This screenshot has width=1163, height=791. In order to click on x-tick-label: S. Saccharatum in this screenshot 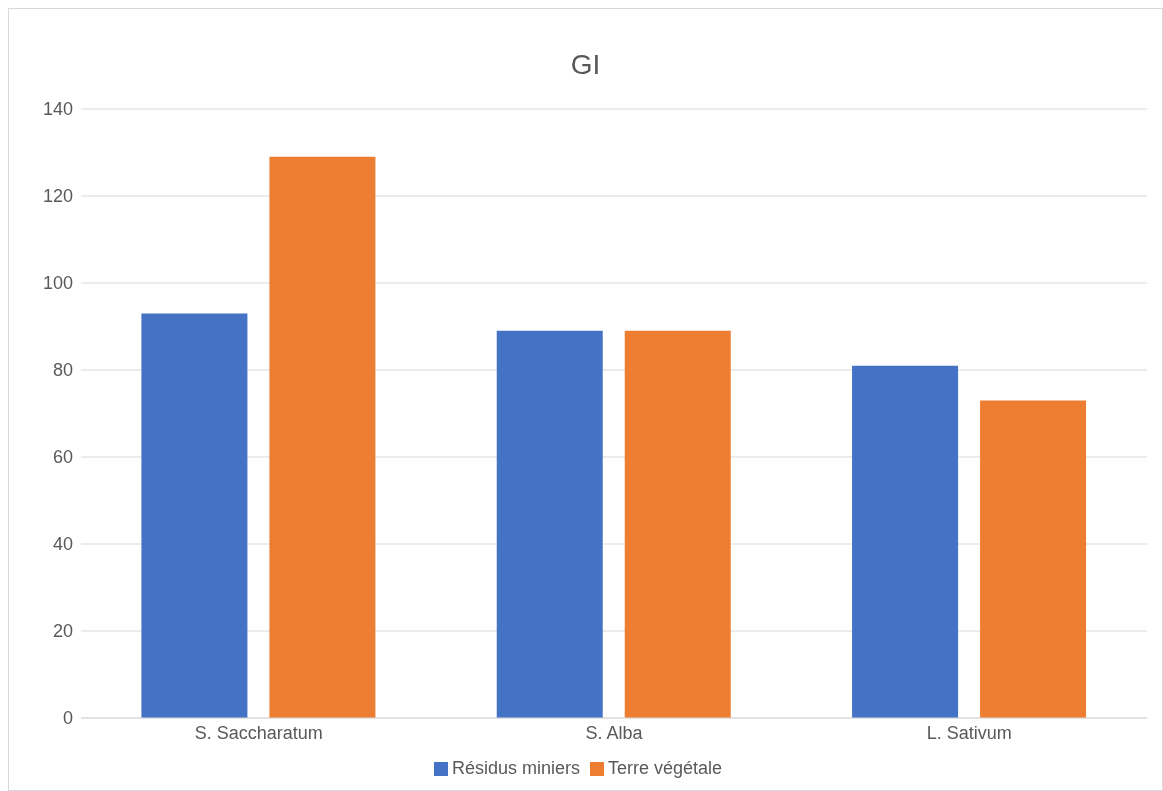, I will do `click(258, 732)`.